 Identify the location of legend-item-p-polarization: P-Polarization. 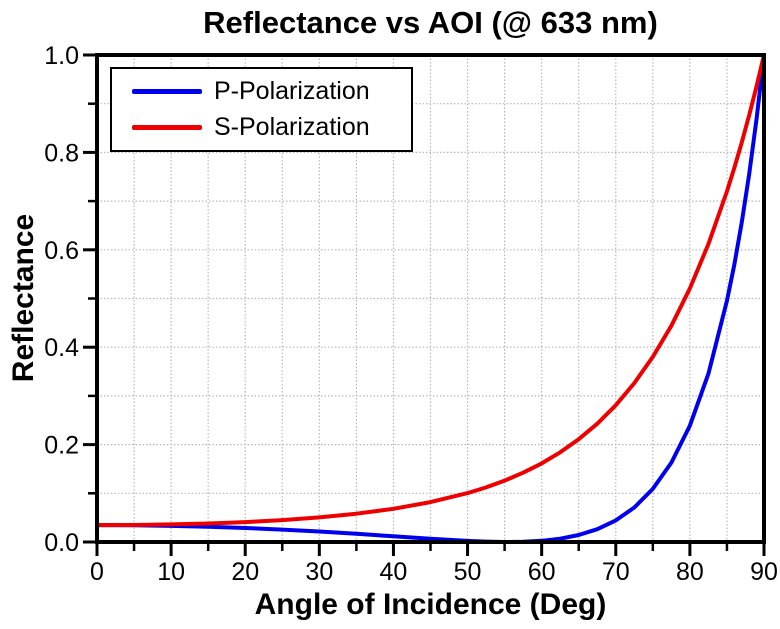
(261, 91).